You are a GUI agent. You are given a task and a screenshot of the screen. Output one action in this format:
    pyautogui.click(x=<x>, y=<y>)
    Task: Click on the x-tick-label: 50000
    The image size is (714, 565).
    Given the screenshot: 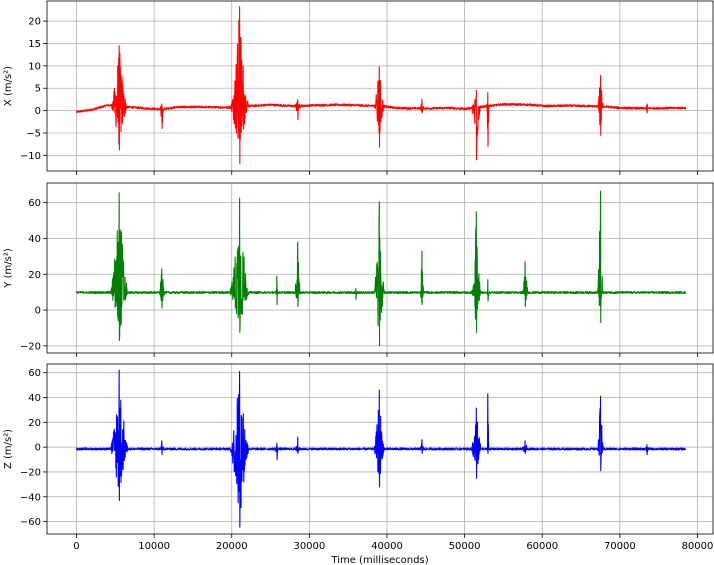 What is the action you would take?
    pyautogui.click(x=465, y=546)
    